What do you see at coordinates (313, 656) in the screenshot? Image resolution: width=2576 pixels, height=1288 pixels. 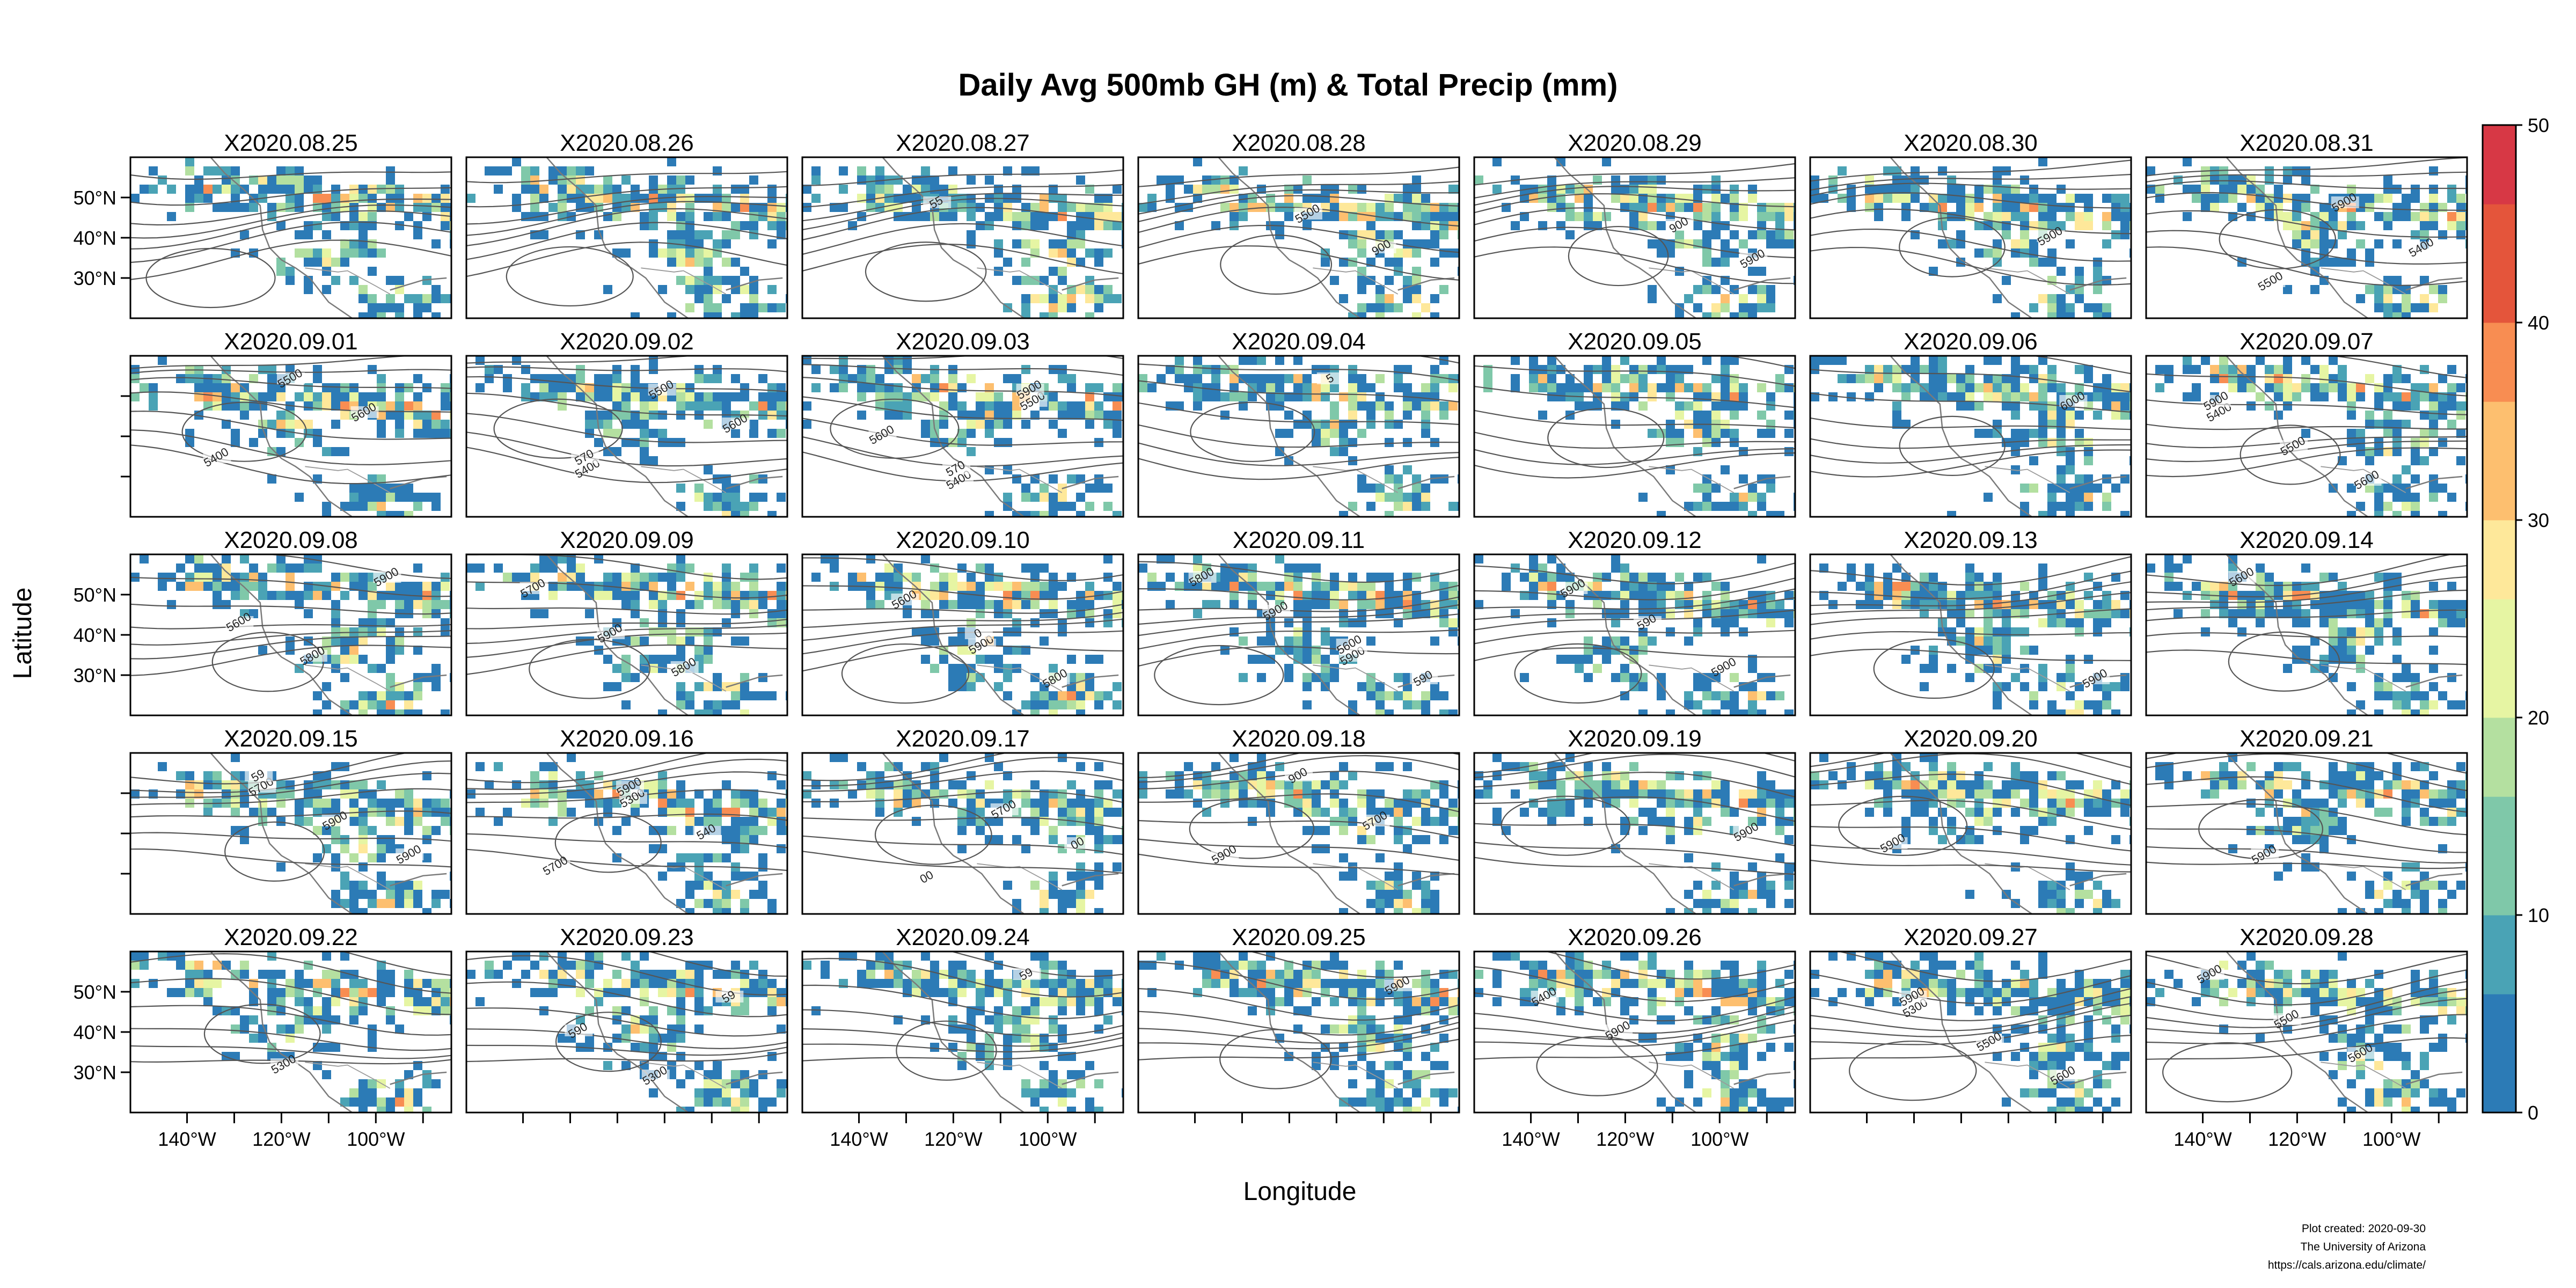 I see `contour-label-bg` at bounding box center [313, 656].